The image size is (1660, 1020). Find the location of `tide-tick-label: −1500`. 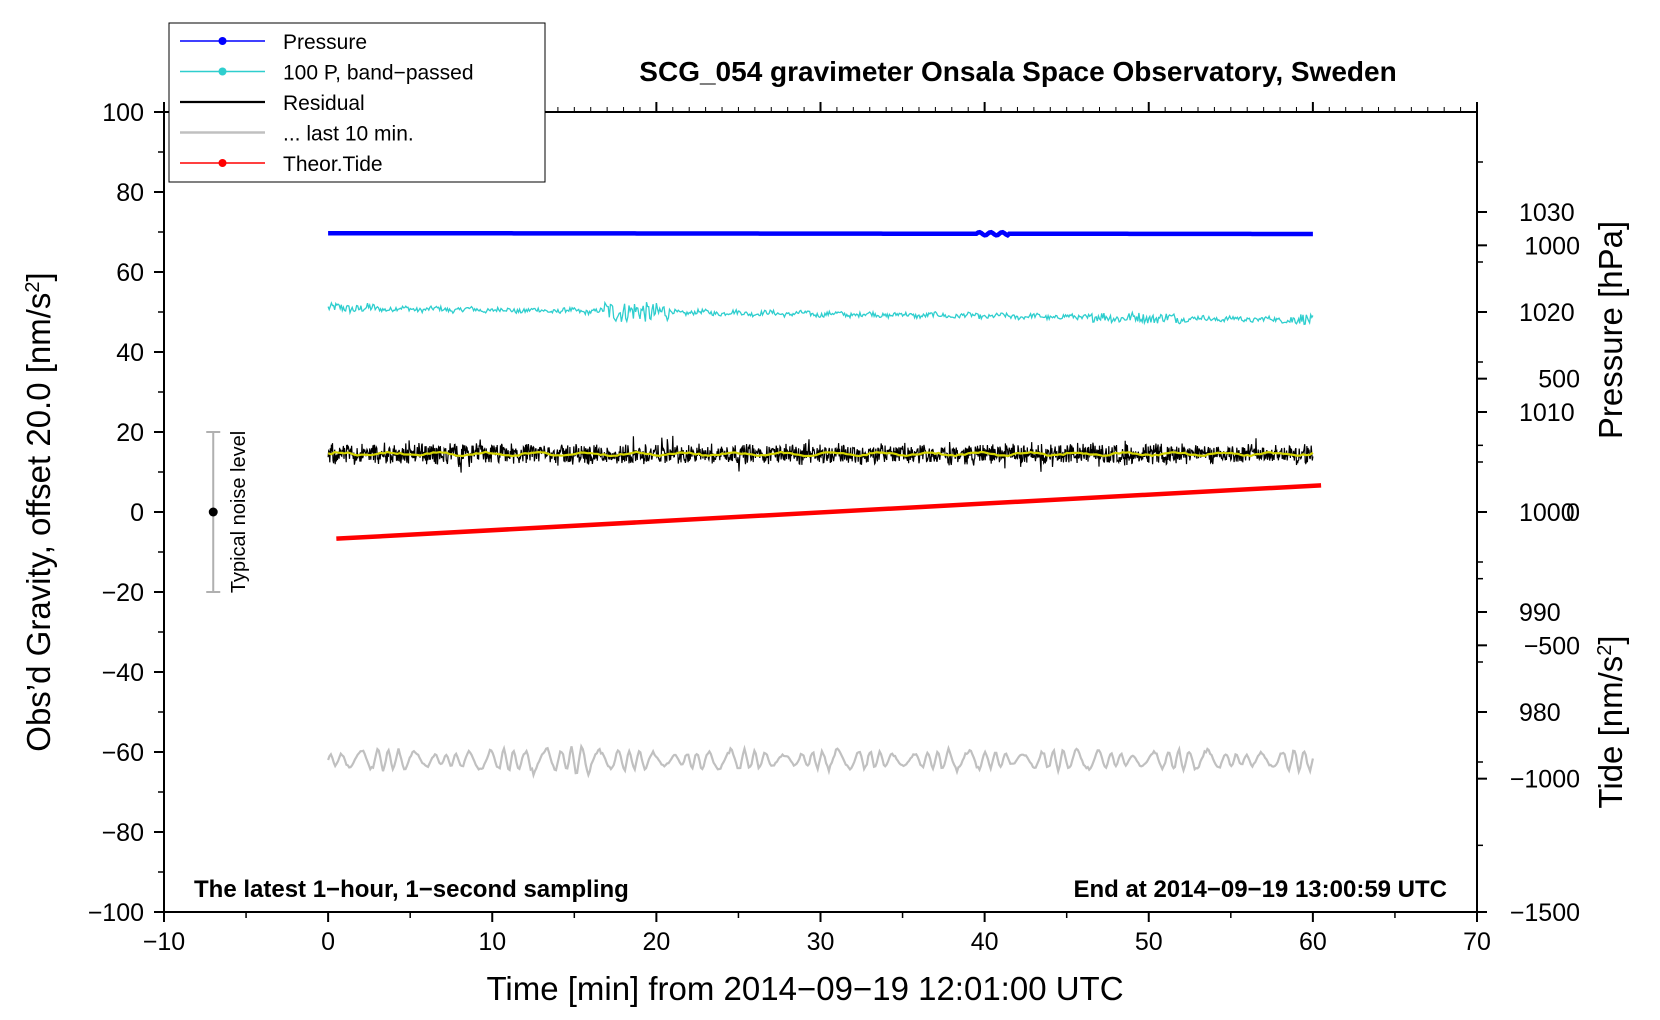

tide-tick-label: −1500 is located at coordinates (1545, 913).